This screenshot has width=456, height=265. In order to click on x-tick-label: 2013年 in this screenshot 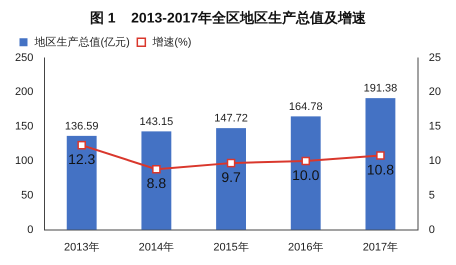, I will do `click(82, 247)`.